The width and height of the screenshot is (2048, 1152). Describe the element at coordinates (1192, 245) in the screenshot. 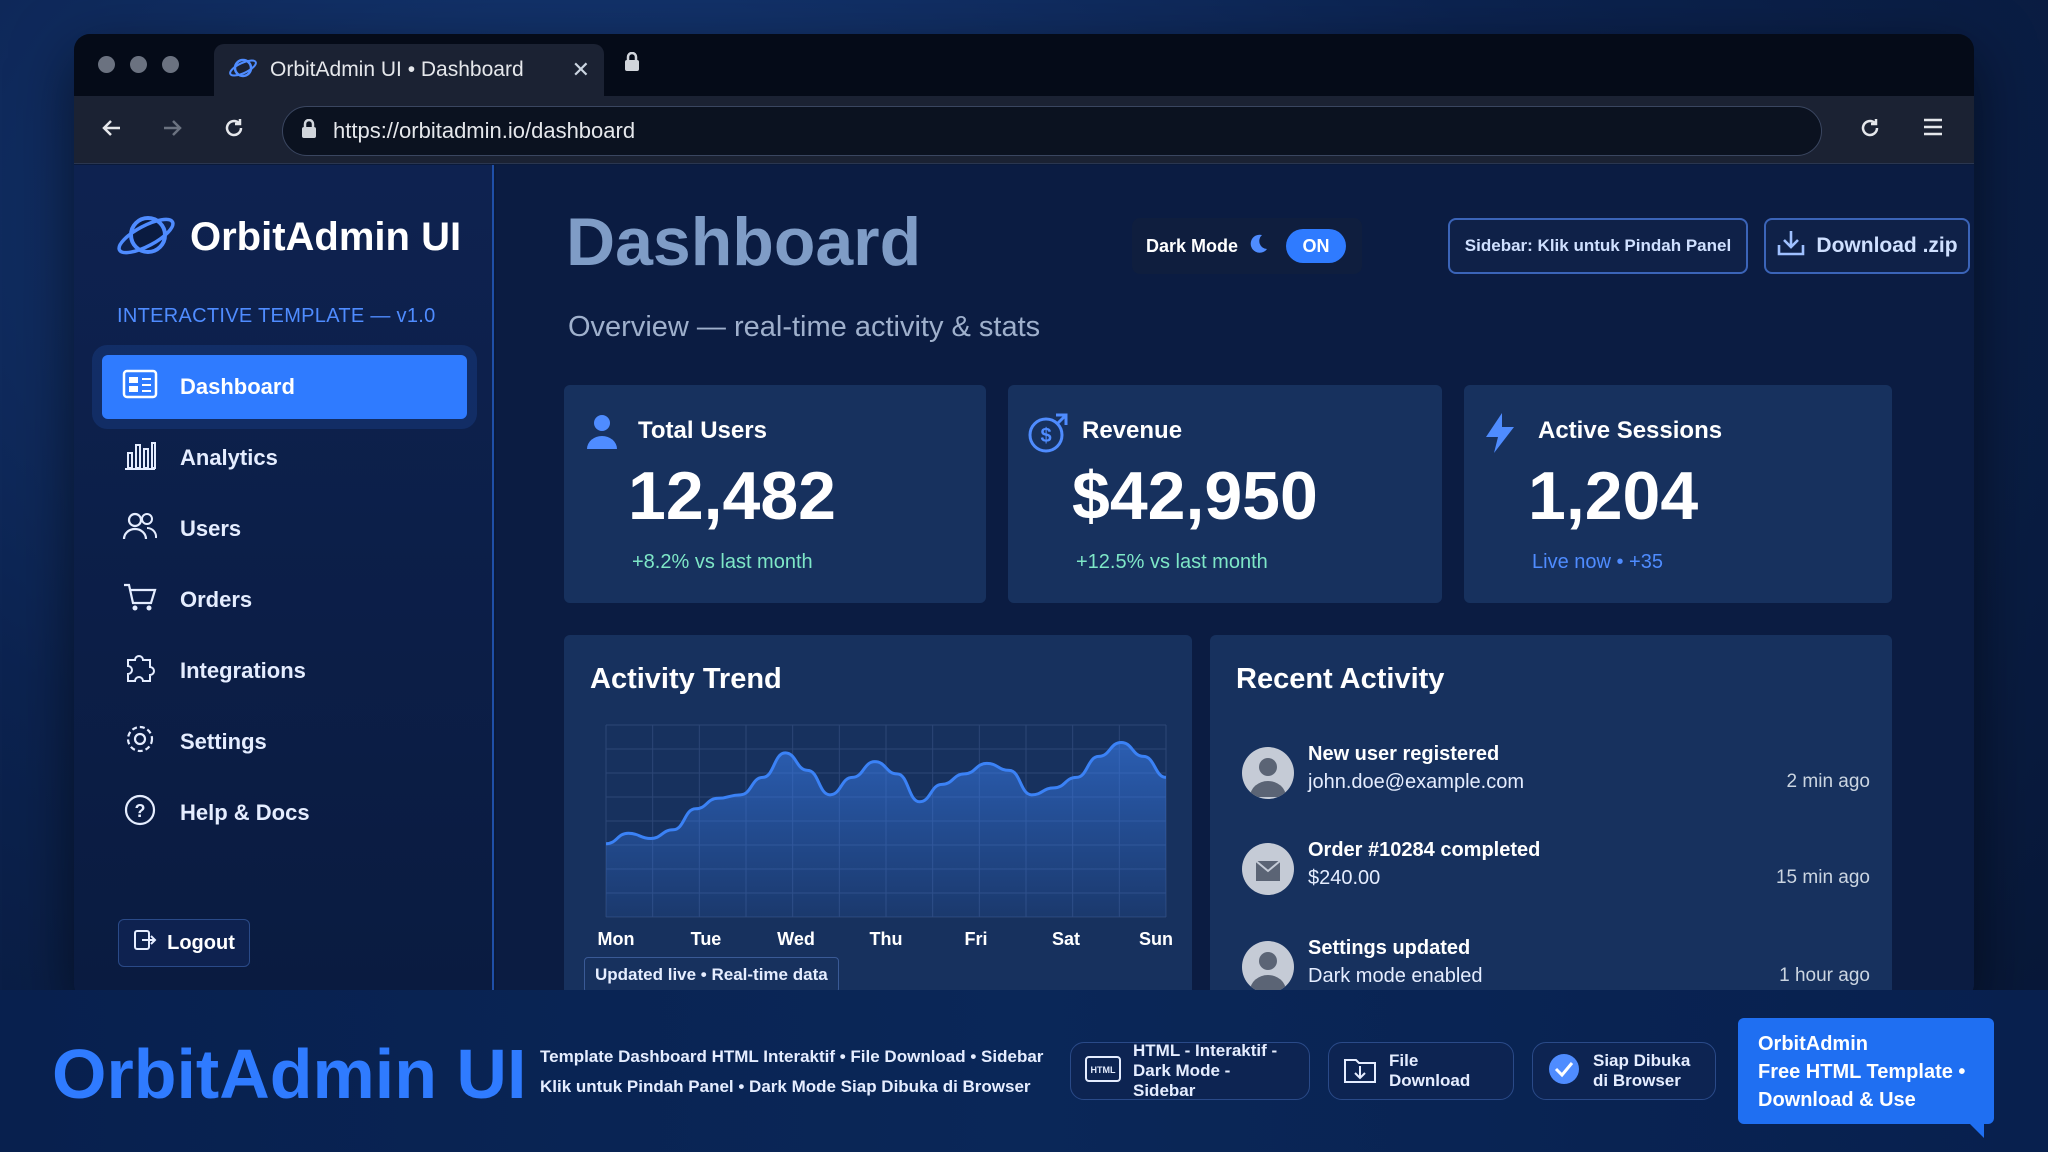

I see `dark-mode-label: Dark Mode` at that location.